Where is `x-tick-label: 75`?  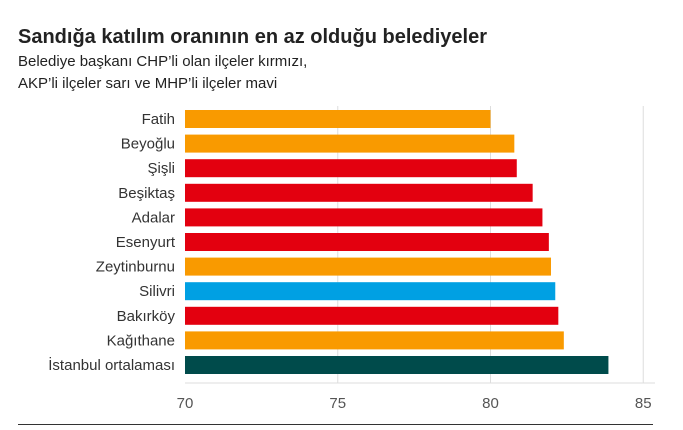
x-tick-label: 75 is located at coordinates (337, 403).